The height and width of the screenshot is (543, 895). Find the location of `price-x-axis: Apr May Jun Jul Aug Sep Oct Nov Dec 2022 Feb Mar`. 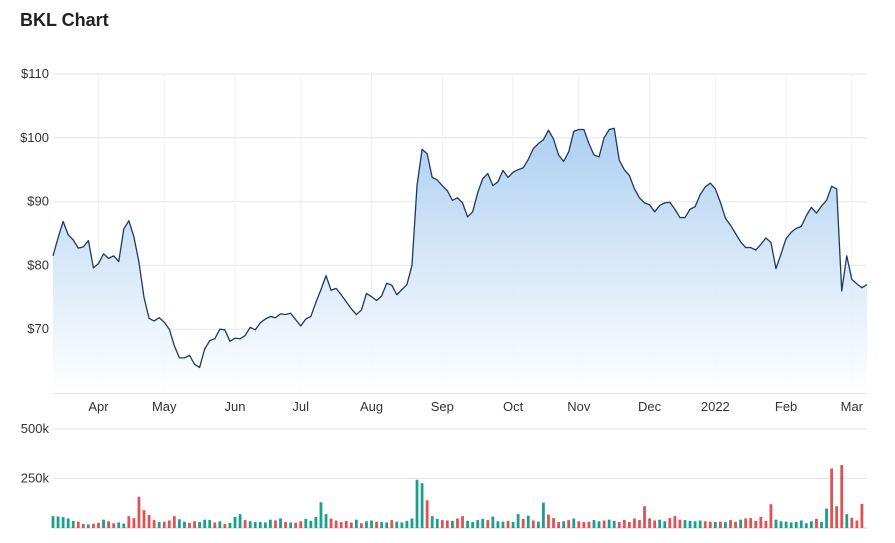

price-x-axis: Apr May Jun Jul Aug Sep Oct Nov Dec 2022 Feb Mar is located at coordinates (475, 406).